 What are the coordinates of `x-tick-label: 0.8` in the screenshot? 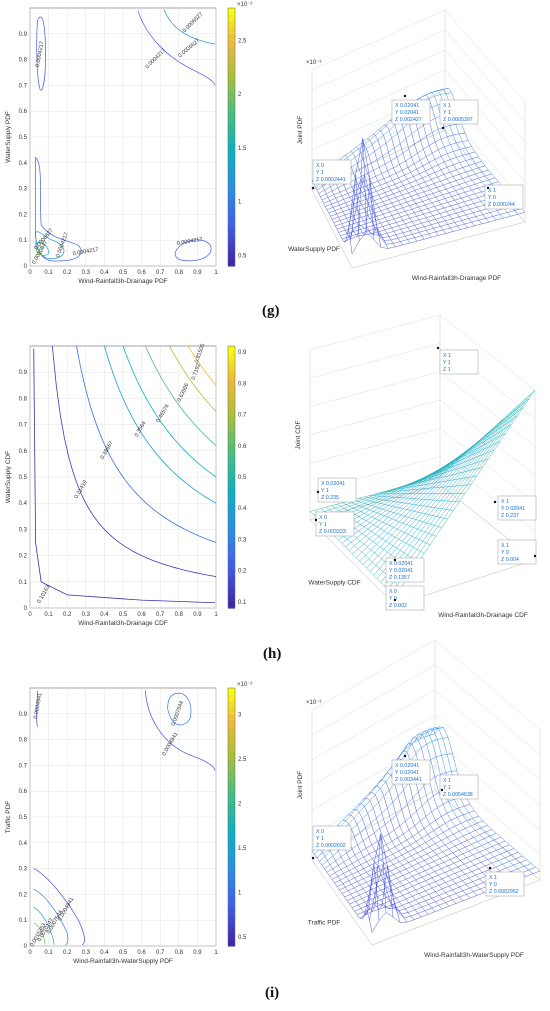 It's located at (179, 953).